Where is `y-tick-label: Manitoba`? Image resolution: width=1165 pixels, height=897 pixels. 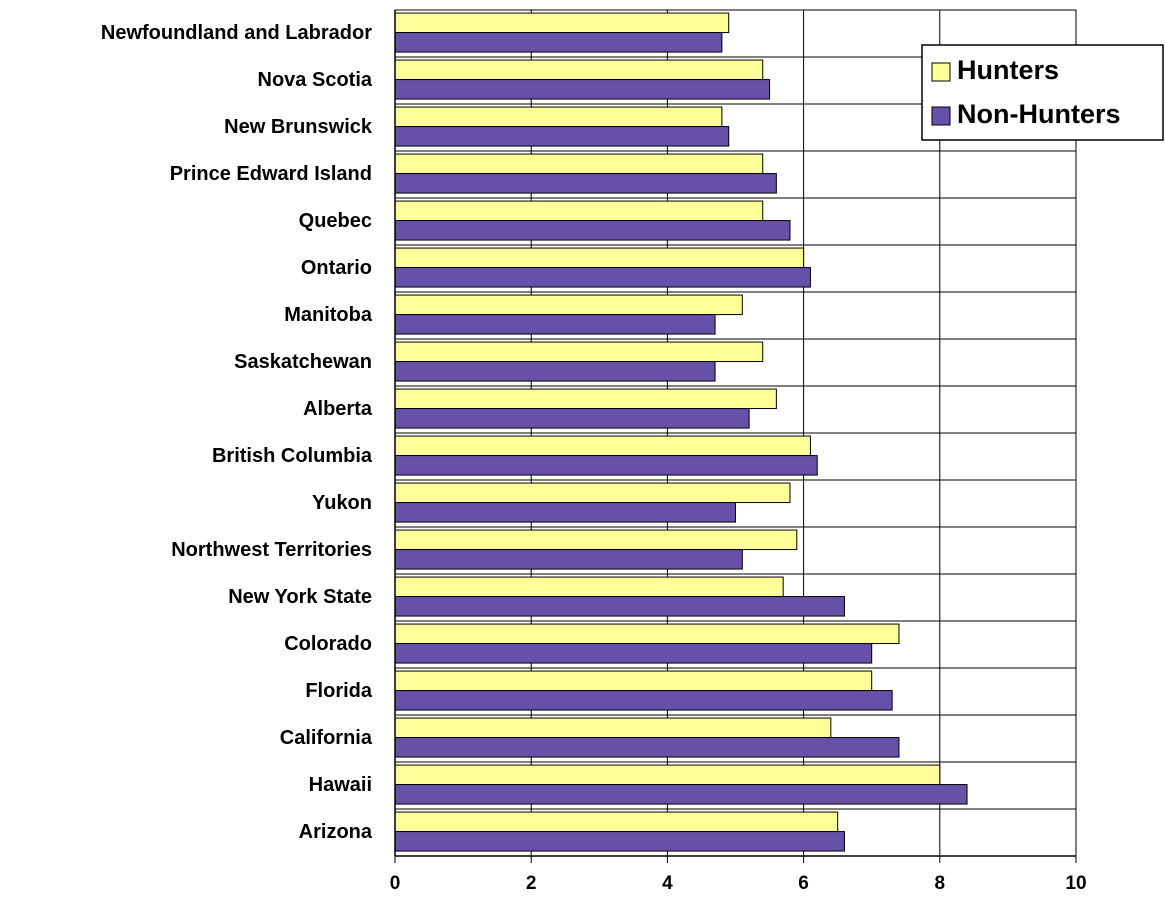 y-tick-label: Manitoba is located at coordinates (328, 315).